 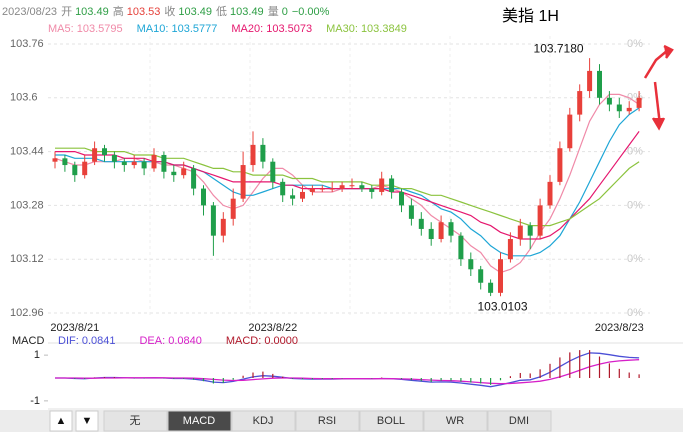 What do you see at coordinates (74, 328) in the screenshot?
I see `x-tick-label: 2023/8/21` at bounding box center [74, 328].